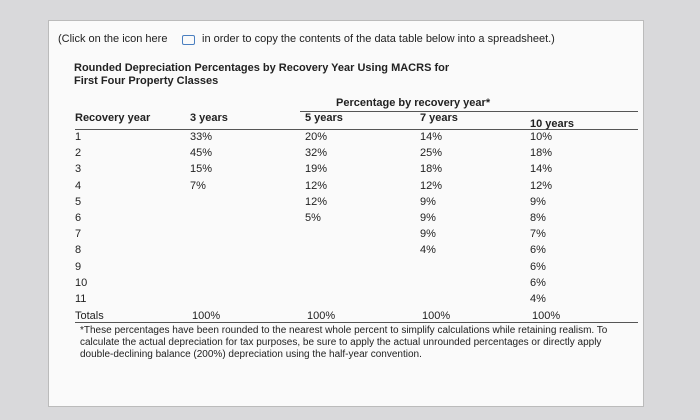 The image size is (700, 420). What do you see at coordinates (78, 266) in the screenshot?
I see `table-cell: 9` at bounding box center [78, 266].